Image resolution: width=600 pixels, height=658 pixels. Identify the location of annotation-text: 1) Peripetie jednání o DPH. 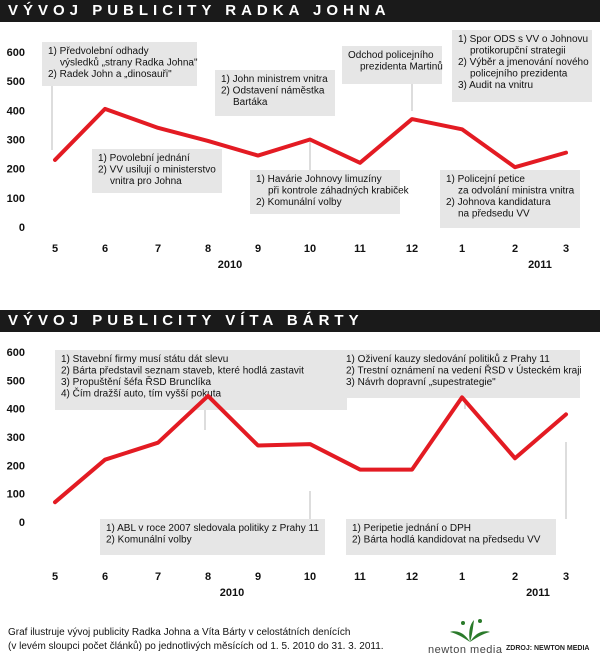
(411, 528).